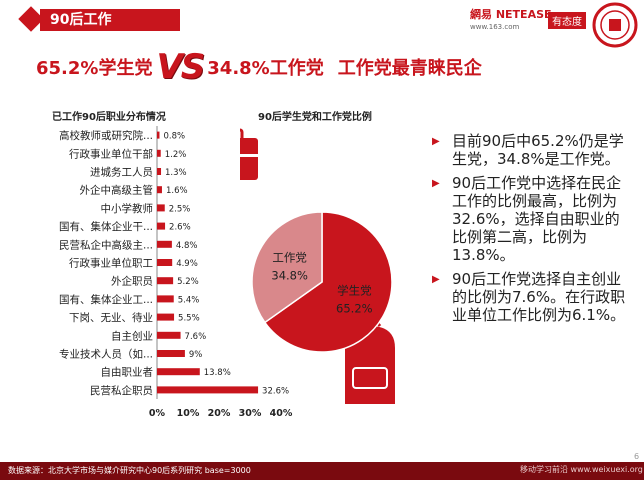 This screenshot has width=644, height=480. Describe the element at coordinates (354, 291) in the screenshot. I see `pie-slice-label: 学生党` at that location.